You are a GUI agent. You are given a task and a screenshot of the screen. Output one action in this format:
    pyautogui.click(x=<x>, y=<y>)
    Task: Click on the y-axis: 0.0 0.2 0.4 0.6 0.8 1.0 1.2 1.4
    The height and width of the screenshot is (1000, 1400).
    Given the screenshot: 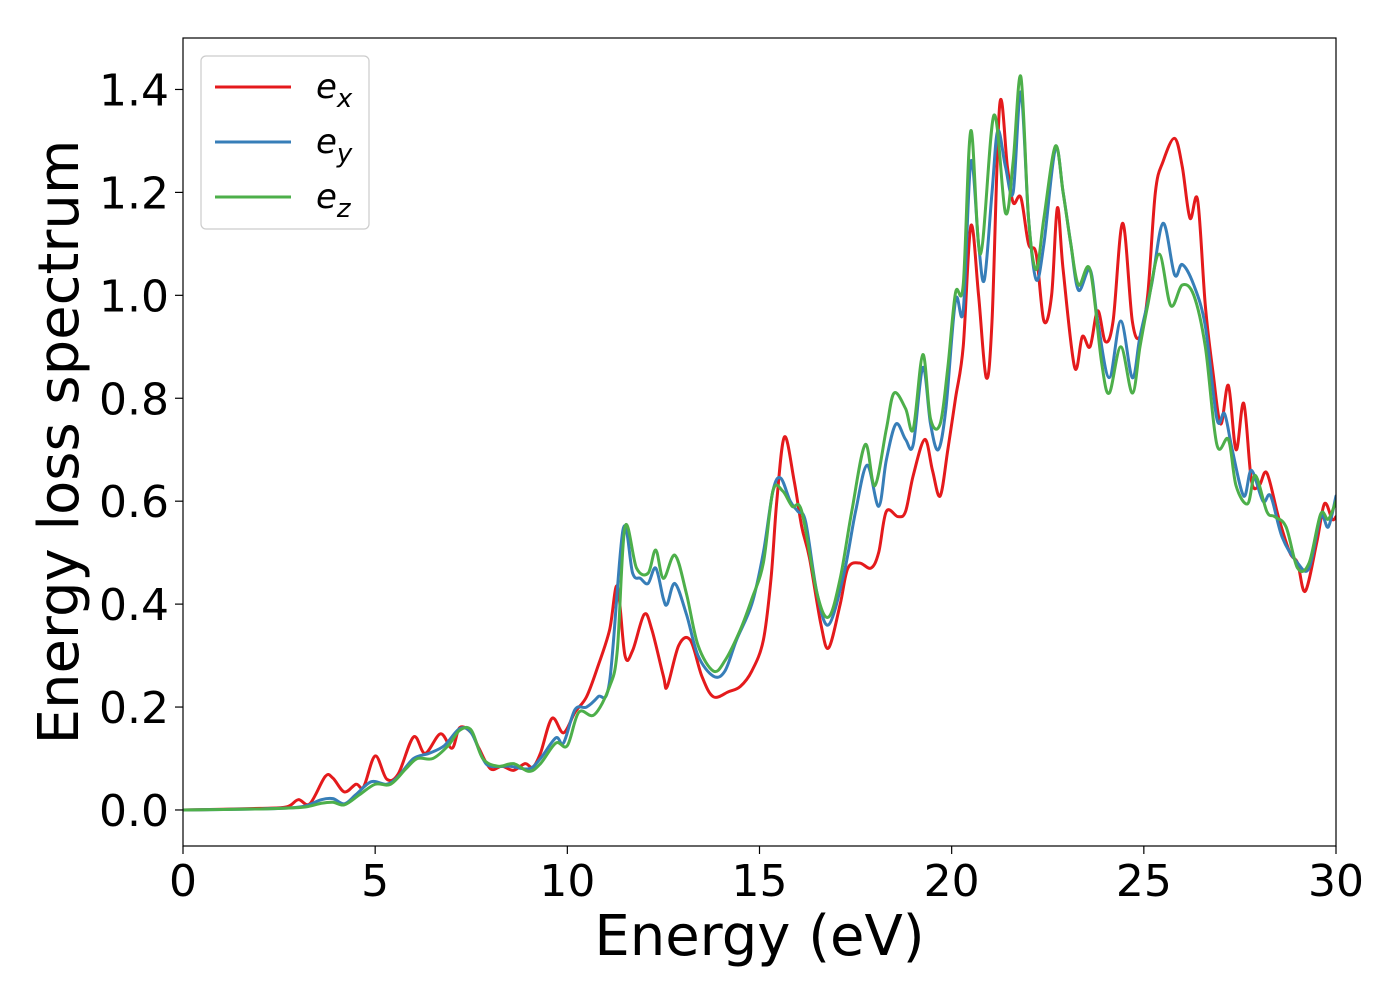 What is the action you would take?
    pyautogui.click(x=141, y=451)
    